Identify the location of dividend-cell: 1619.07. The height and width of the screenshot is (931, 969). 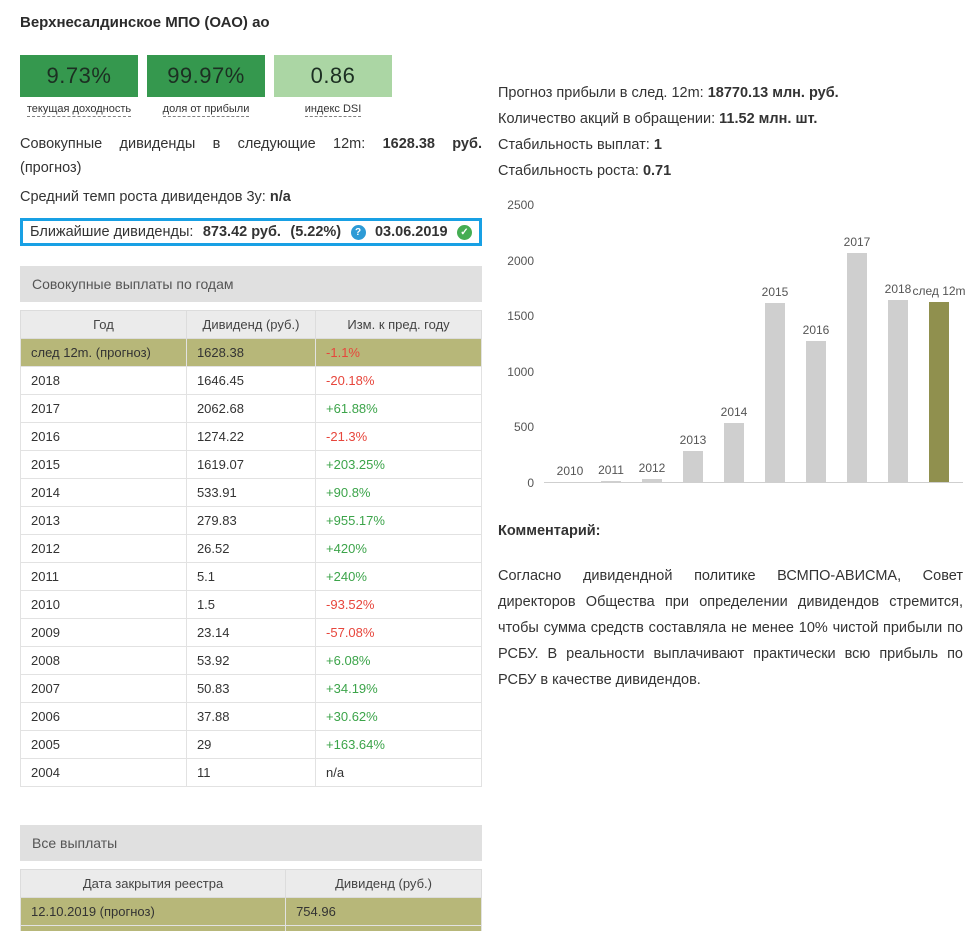
(251, 465).